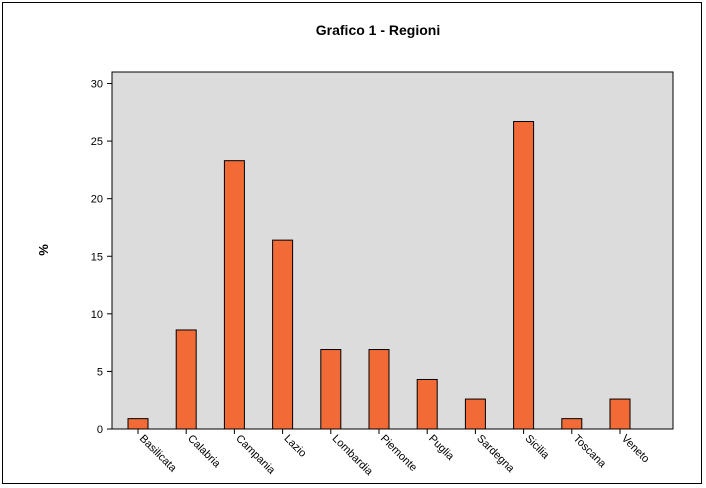 The image size is (706, 488). Describe the element at coordinates (100, 430) in the screenshot. I see `y-tick-label: 0` at that location.